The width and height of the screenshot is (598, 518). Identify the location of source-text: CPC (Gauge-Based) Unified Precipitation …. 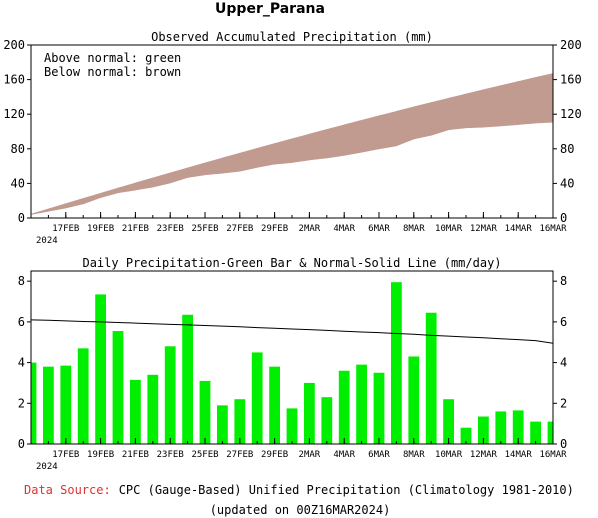
(346, 490).